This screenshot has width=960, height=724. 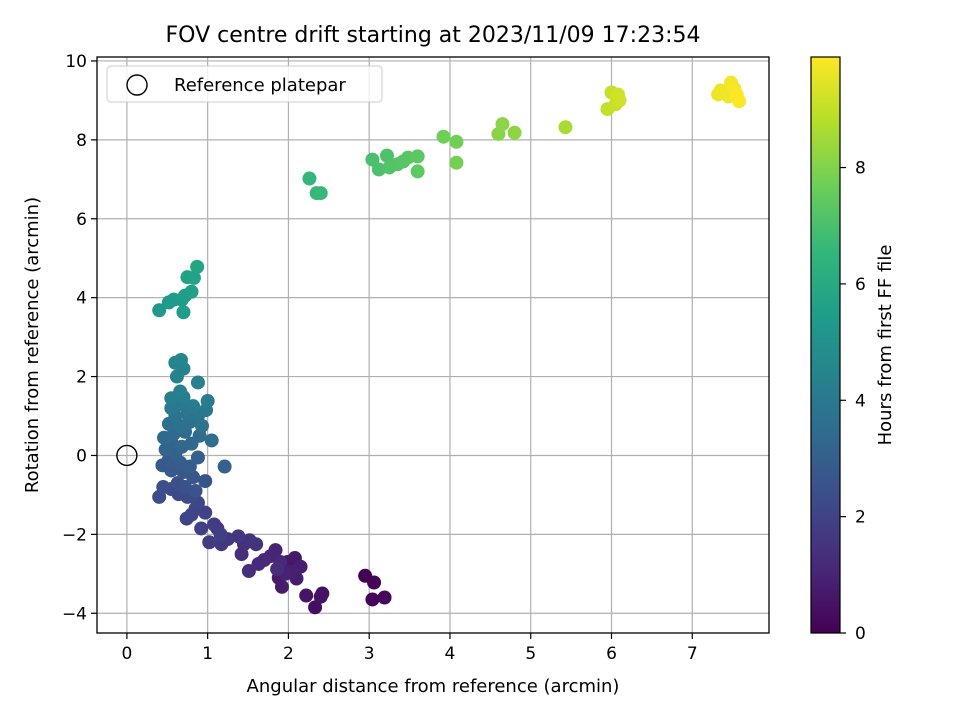 I want to click on x-tick-label: 0, so click(x=126, y=654).